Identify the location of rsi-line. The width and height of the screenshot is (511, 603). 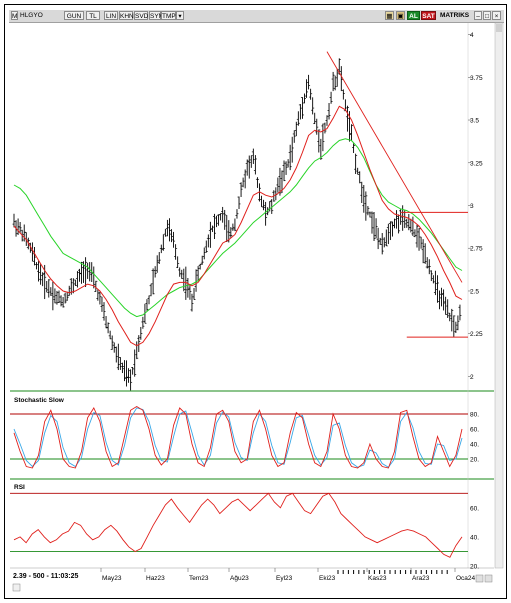
(238, 525).